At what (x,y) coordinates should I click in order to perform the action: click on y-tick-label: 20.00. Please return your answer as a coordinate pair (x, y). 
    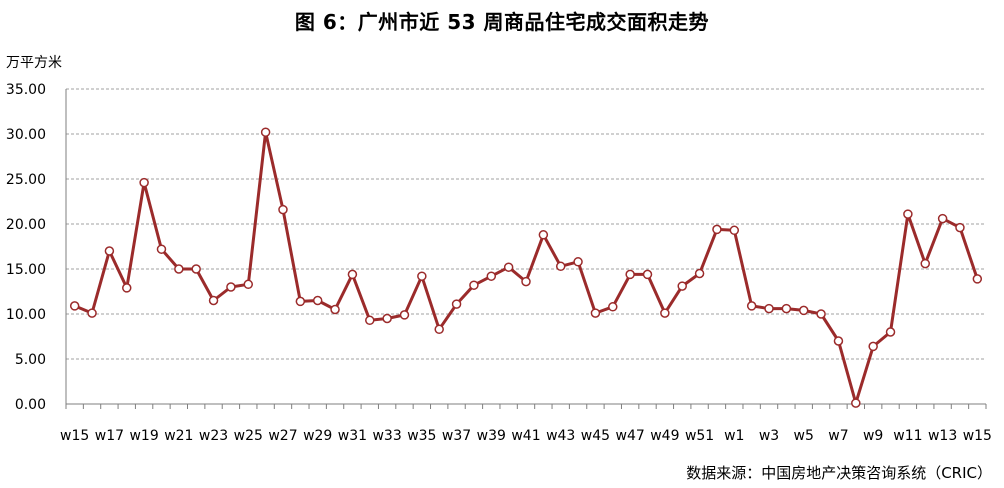
    Looking at the image, I should click on (26, 225).